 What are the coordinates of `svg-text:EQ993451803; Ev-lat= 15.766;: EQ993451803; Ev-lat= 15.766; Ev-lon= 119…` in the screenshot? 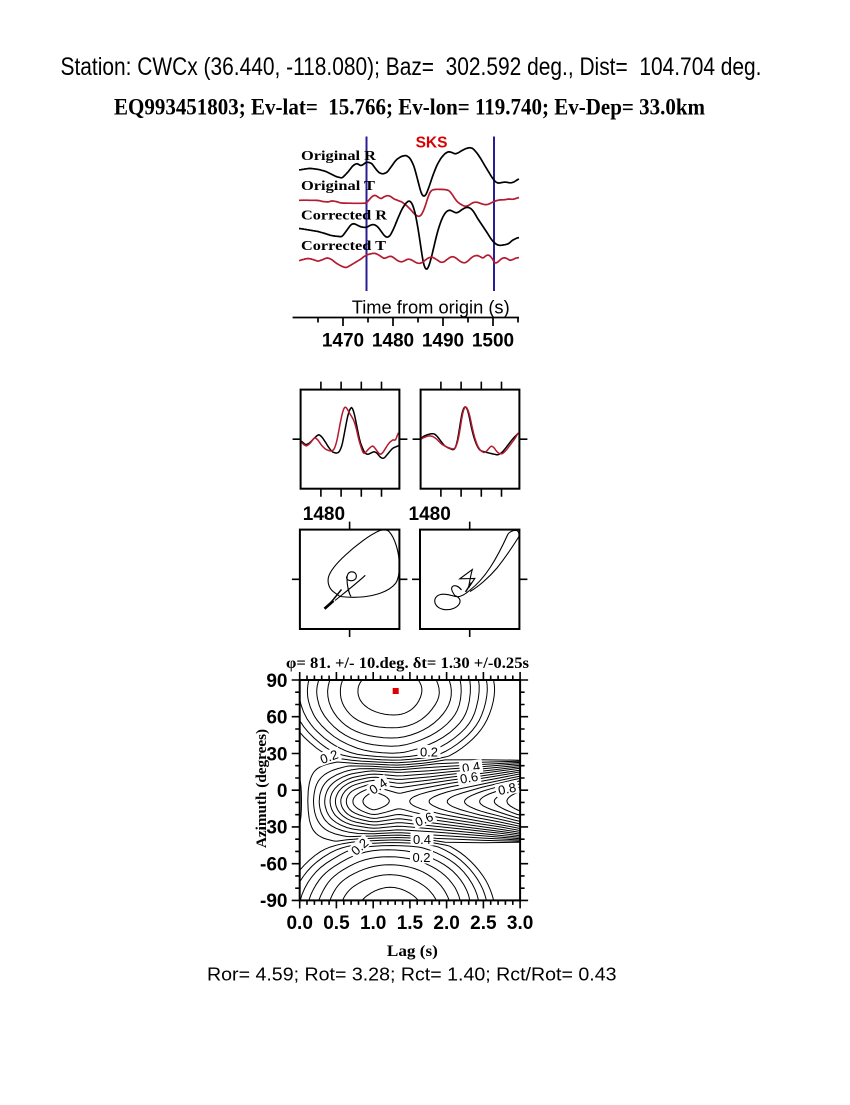 It's located at (409, 108).